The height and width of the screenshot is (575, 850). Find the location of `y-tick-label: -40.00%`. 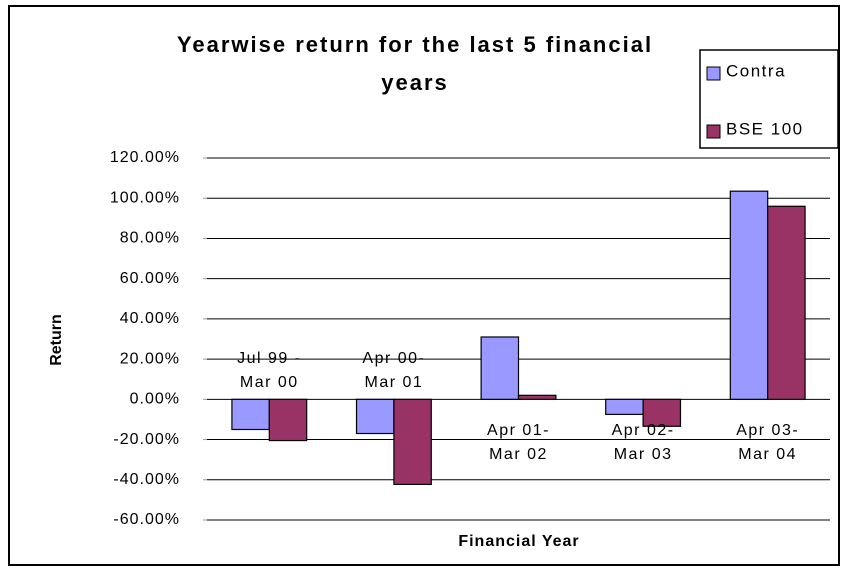

y-tick-label: -40.00% is located at coordinates (146, 479).